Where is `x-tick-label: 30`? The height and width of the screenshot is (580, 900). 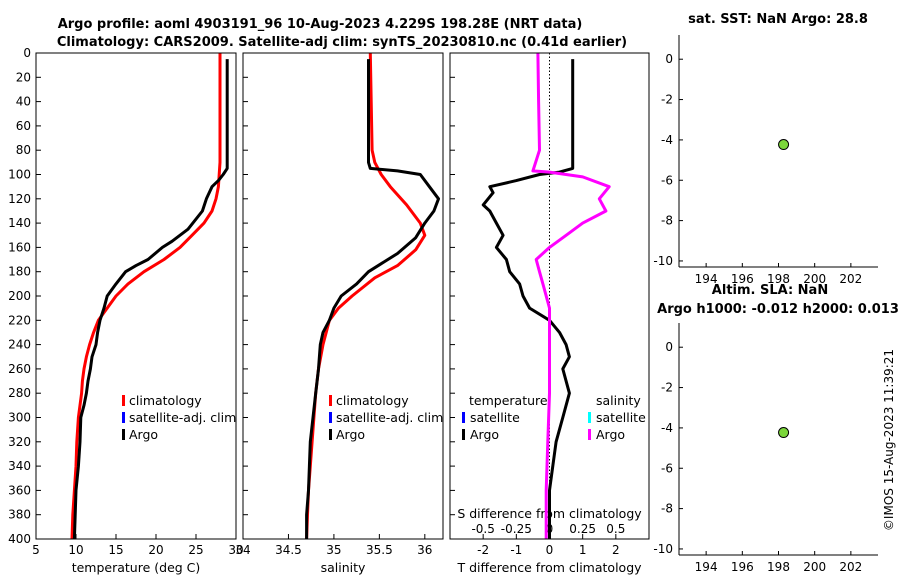
x-tick-label: 30 is located at coordinates (235, 550).